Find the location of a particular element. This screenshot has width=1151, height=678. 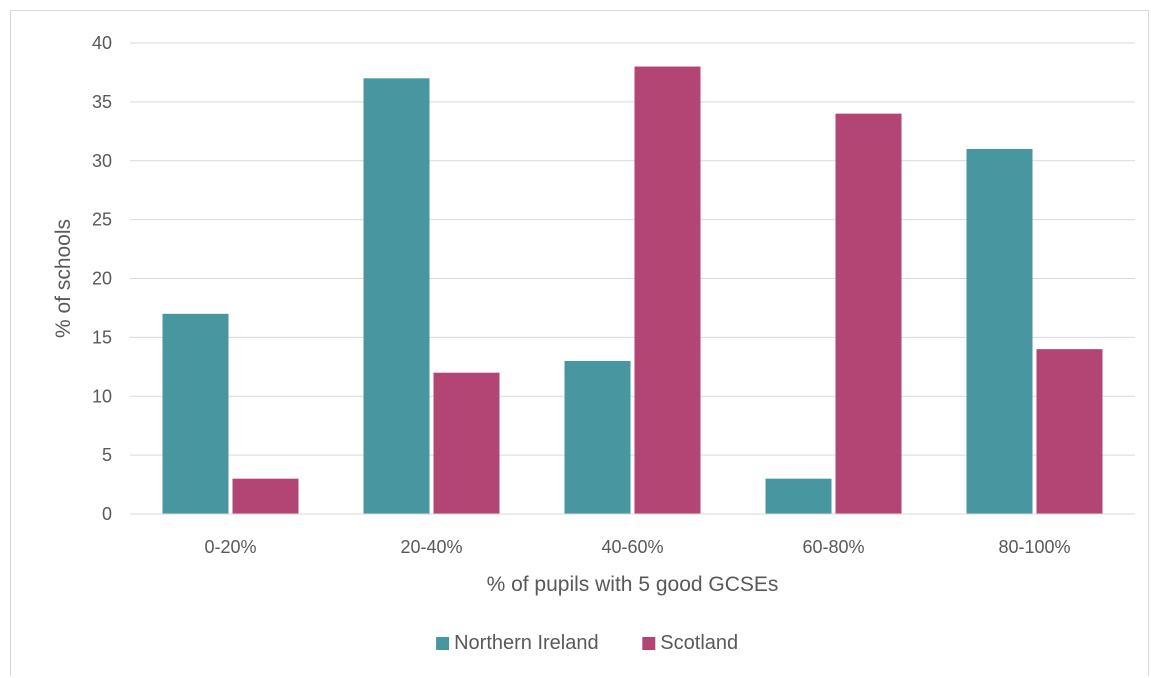

legend: Northern Ireland Scotland is located at coordinates (587, 643).